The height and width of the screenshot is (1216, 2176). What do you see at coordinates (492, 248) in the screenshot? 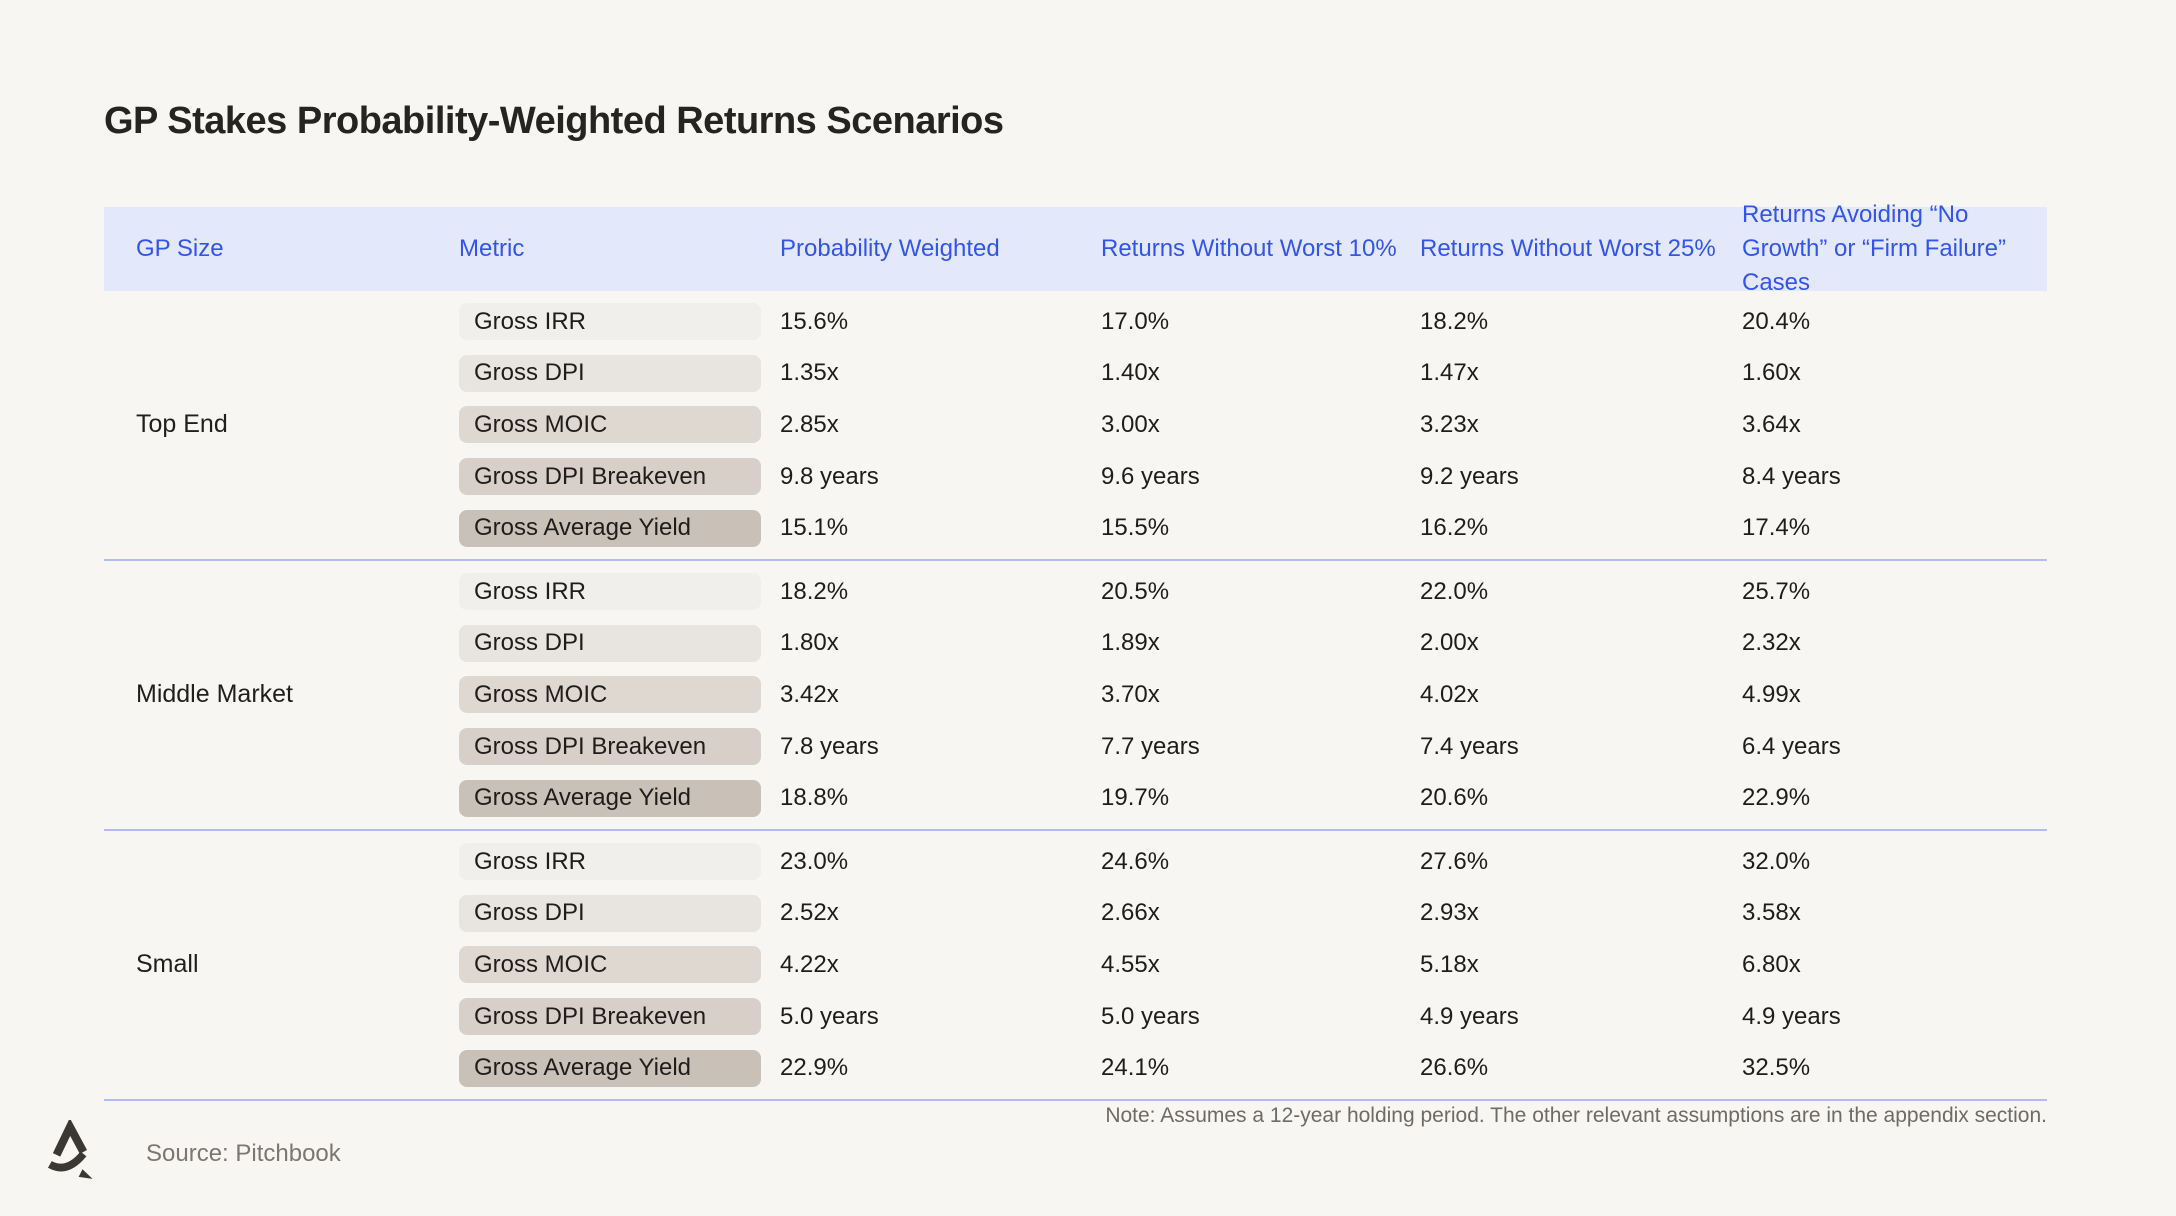
I see `column-header-metric: Metric` at bounding box center [492, 248].